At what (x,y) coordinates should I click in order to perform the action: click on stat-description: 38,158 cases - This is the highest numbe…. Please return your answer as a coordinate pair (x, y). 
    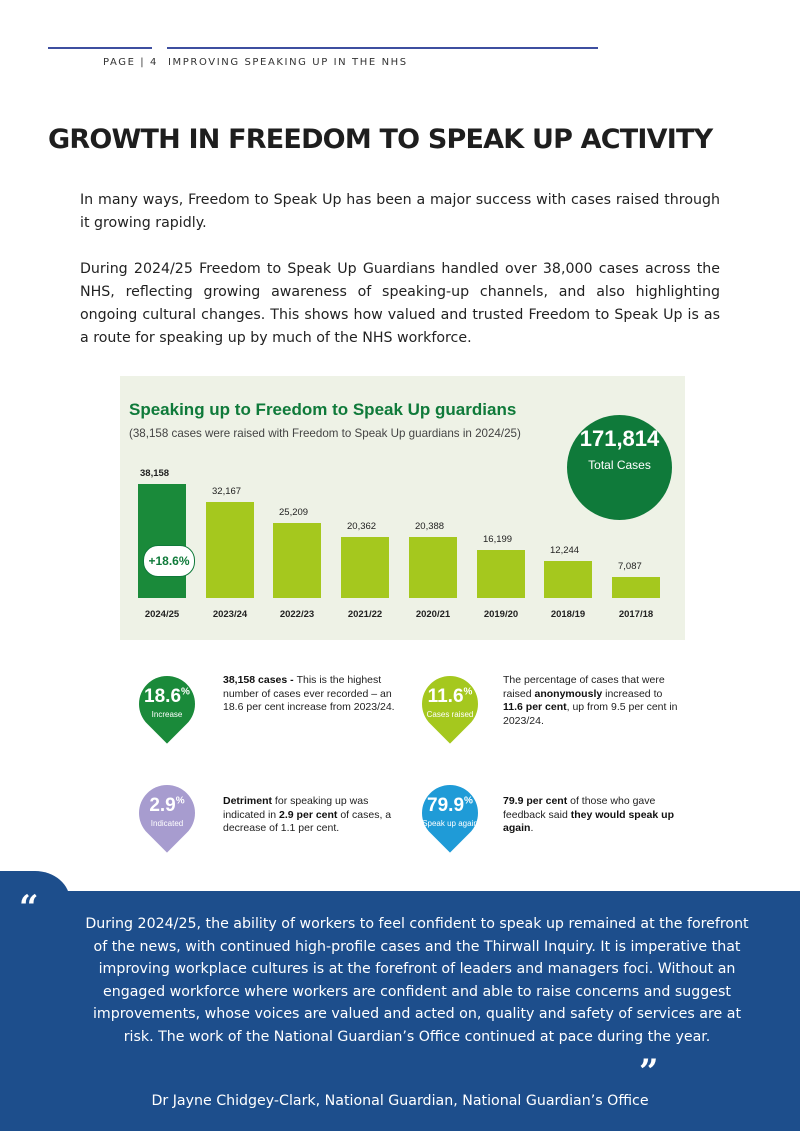
    Looking at the image, I should click on (309, 693).